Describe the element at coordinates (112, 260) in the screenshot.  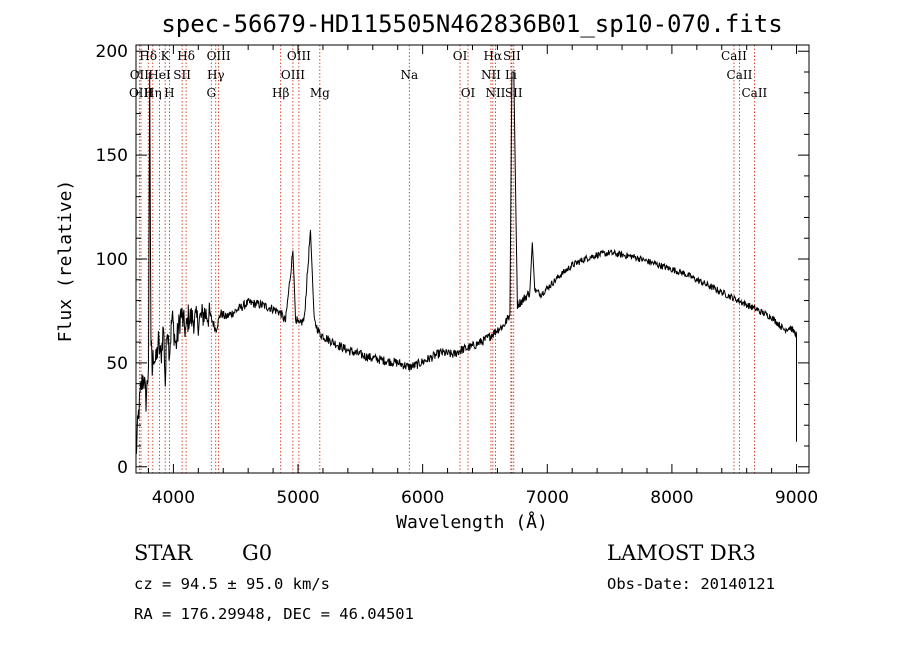
I see `y-tick-label-2: 100` at that location.